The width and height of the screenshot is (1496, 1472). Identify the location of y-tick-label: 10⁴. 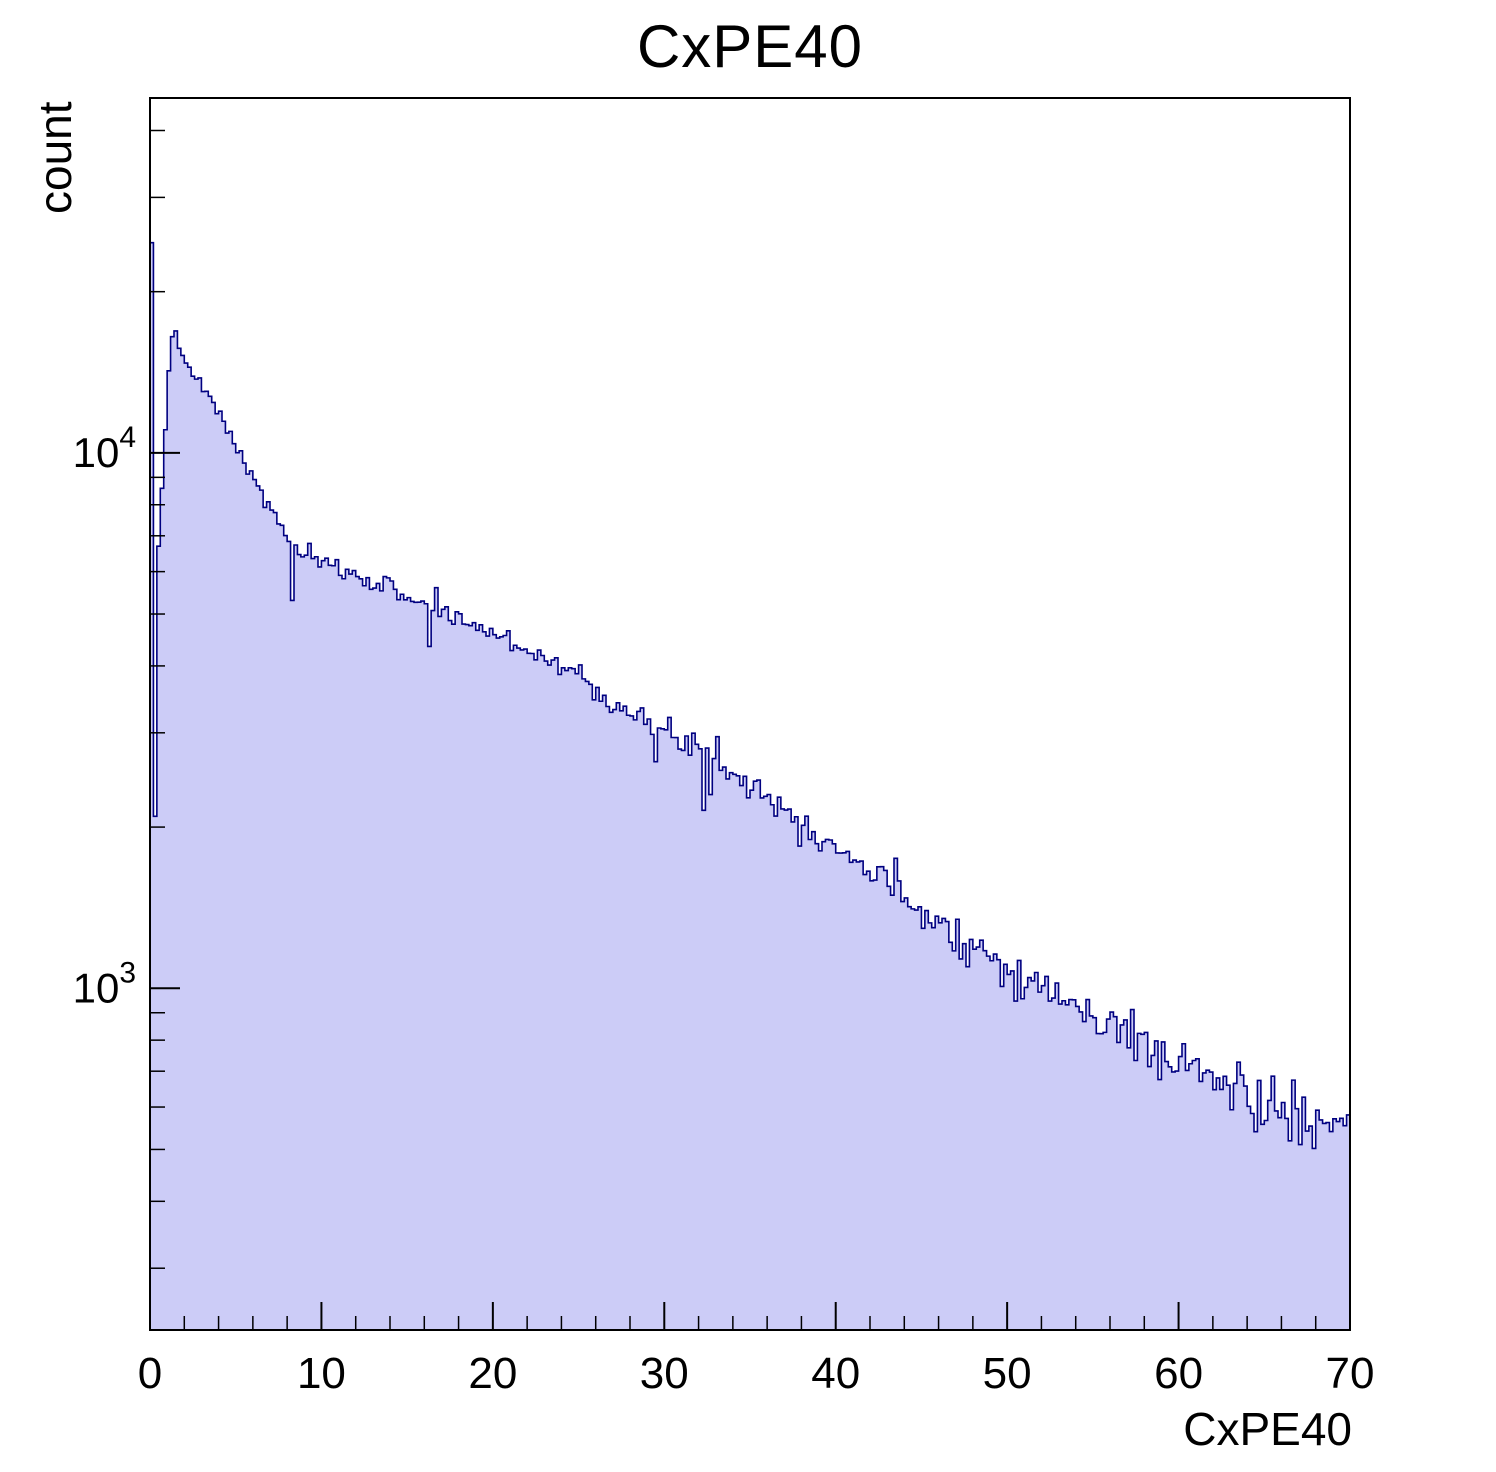
(104, 448).